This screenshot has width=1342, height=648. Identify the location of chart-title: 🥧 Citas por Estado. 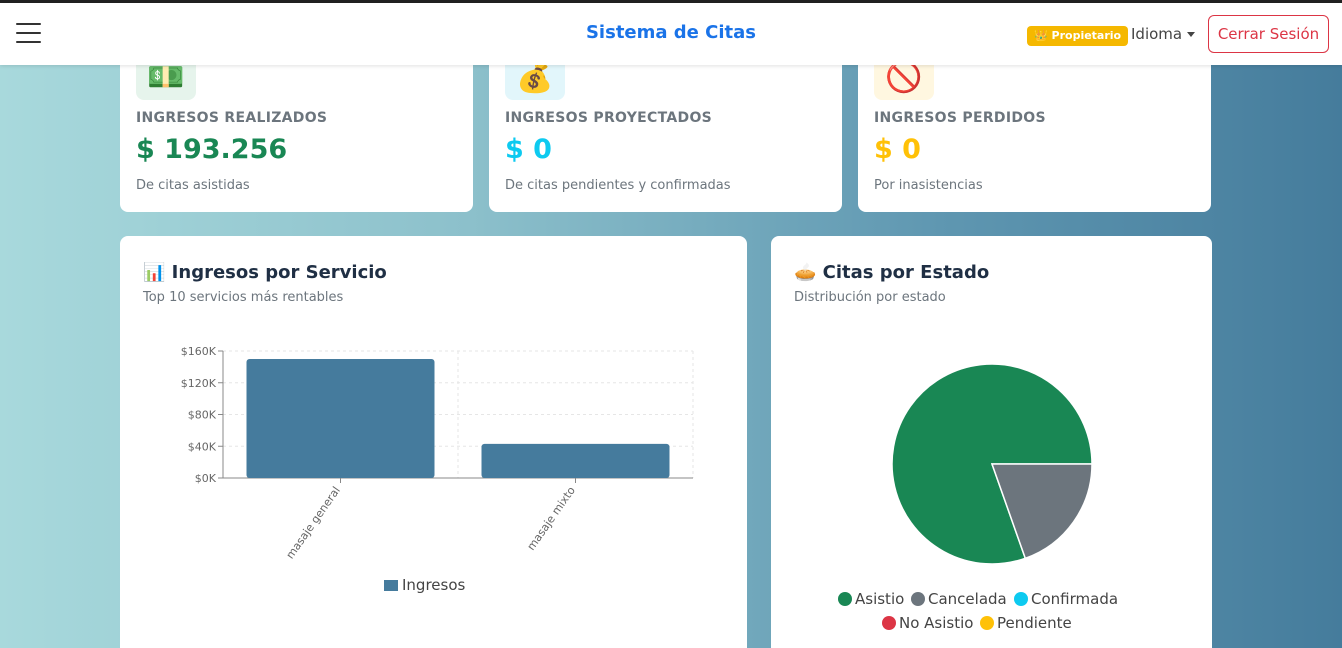
(892, 272).